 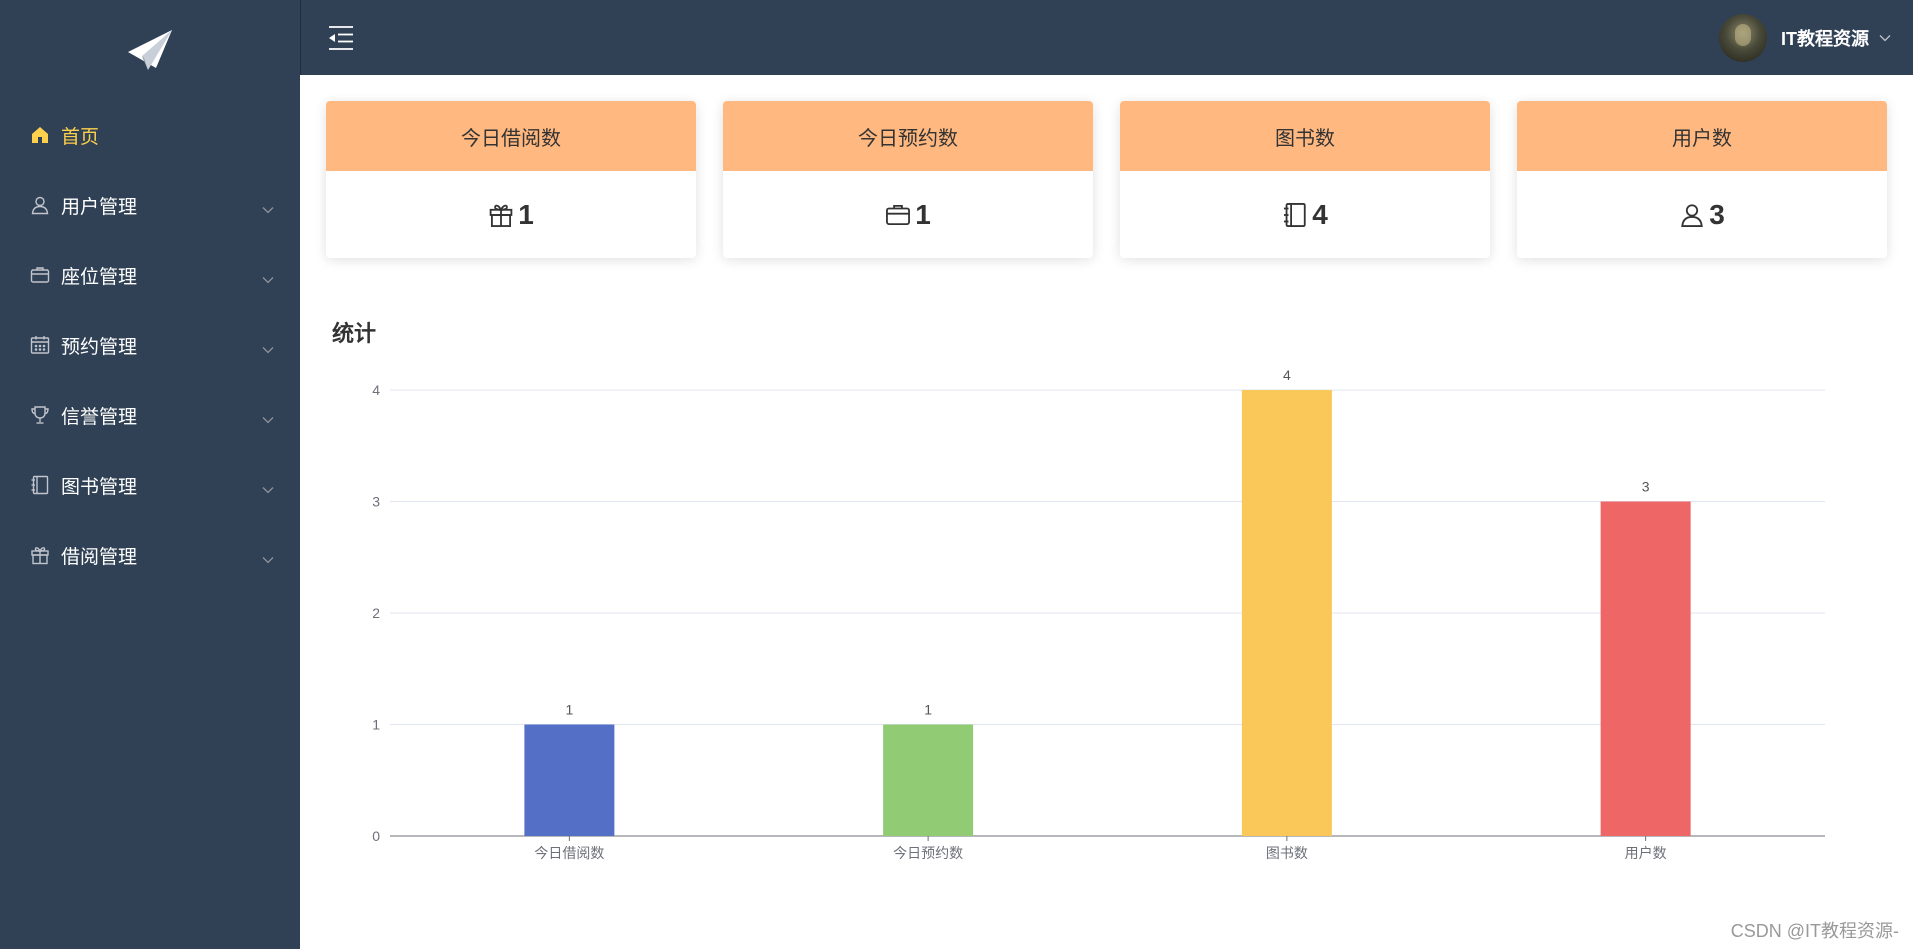 I want to click on avatar, so click(x=1743, y=38).